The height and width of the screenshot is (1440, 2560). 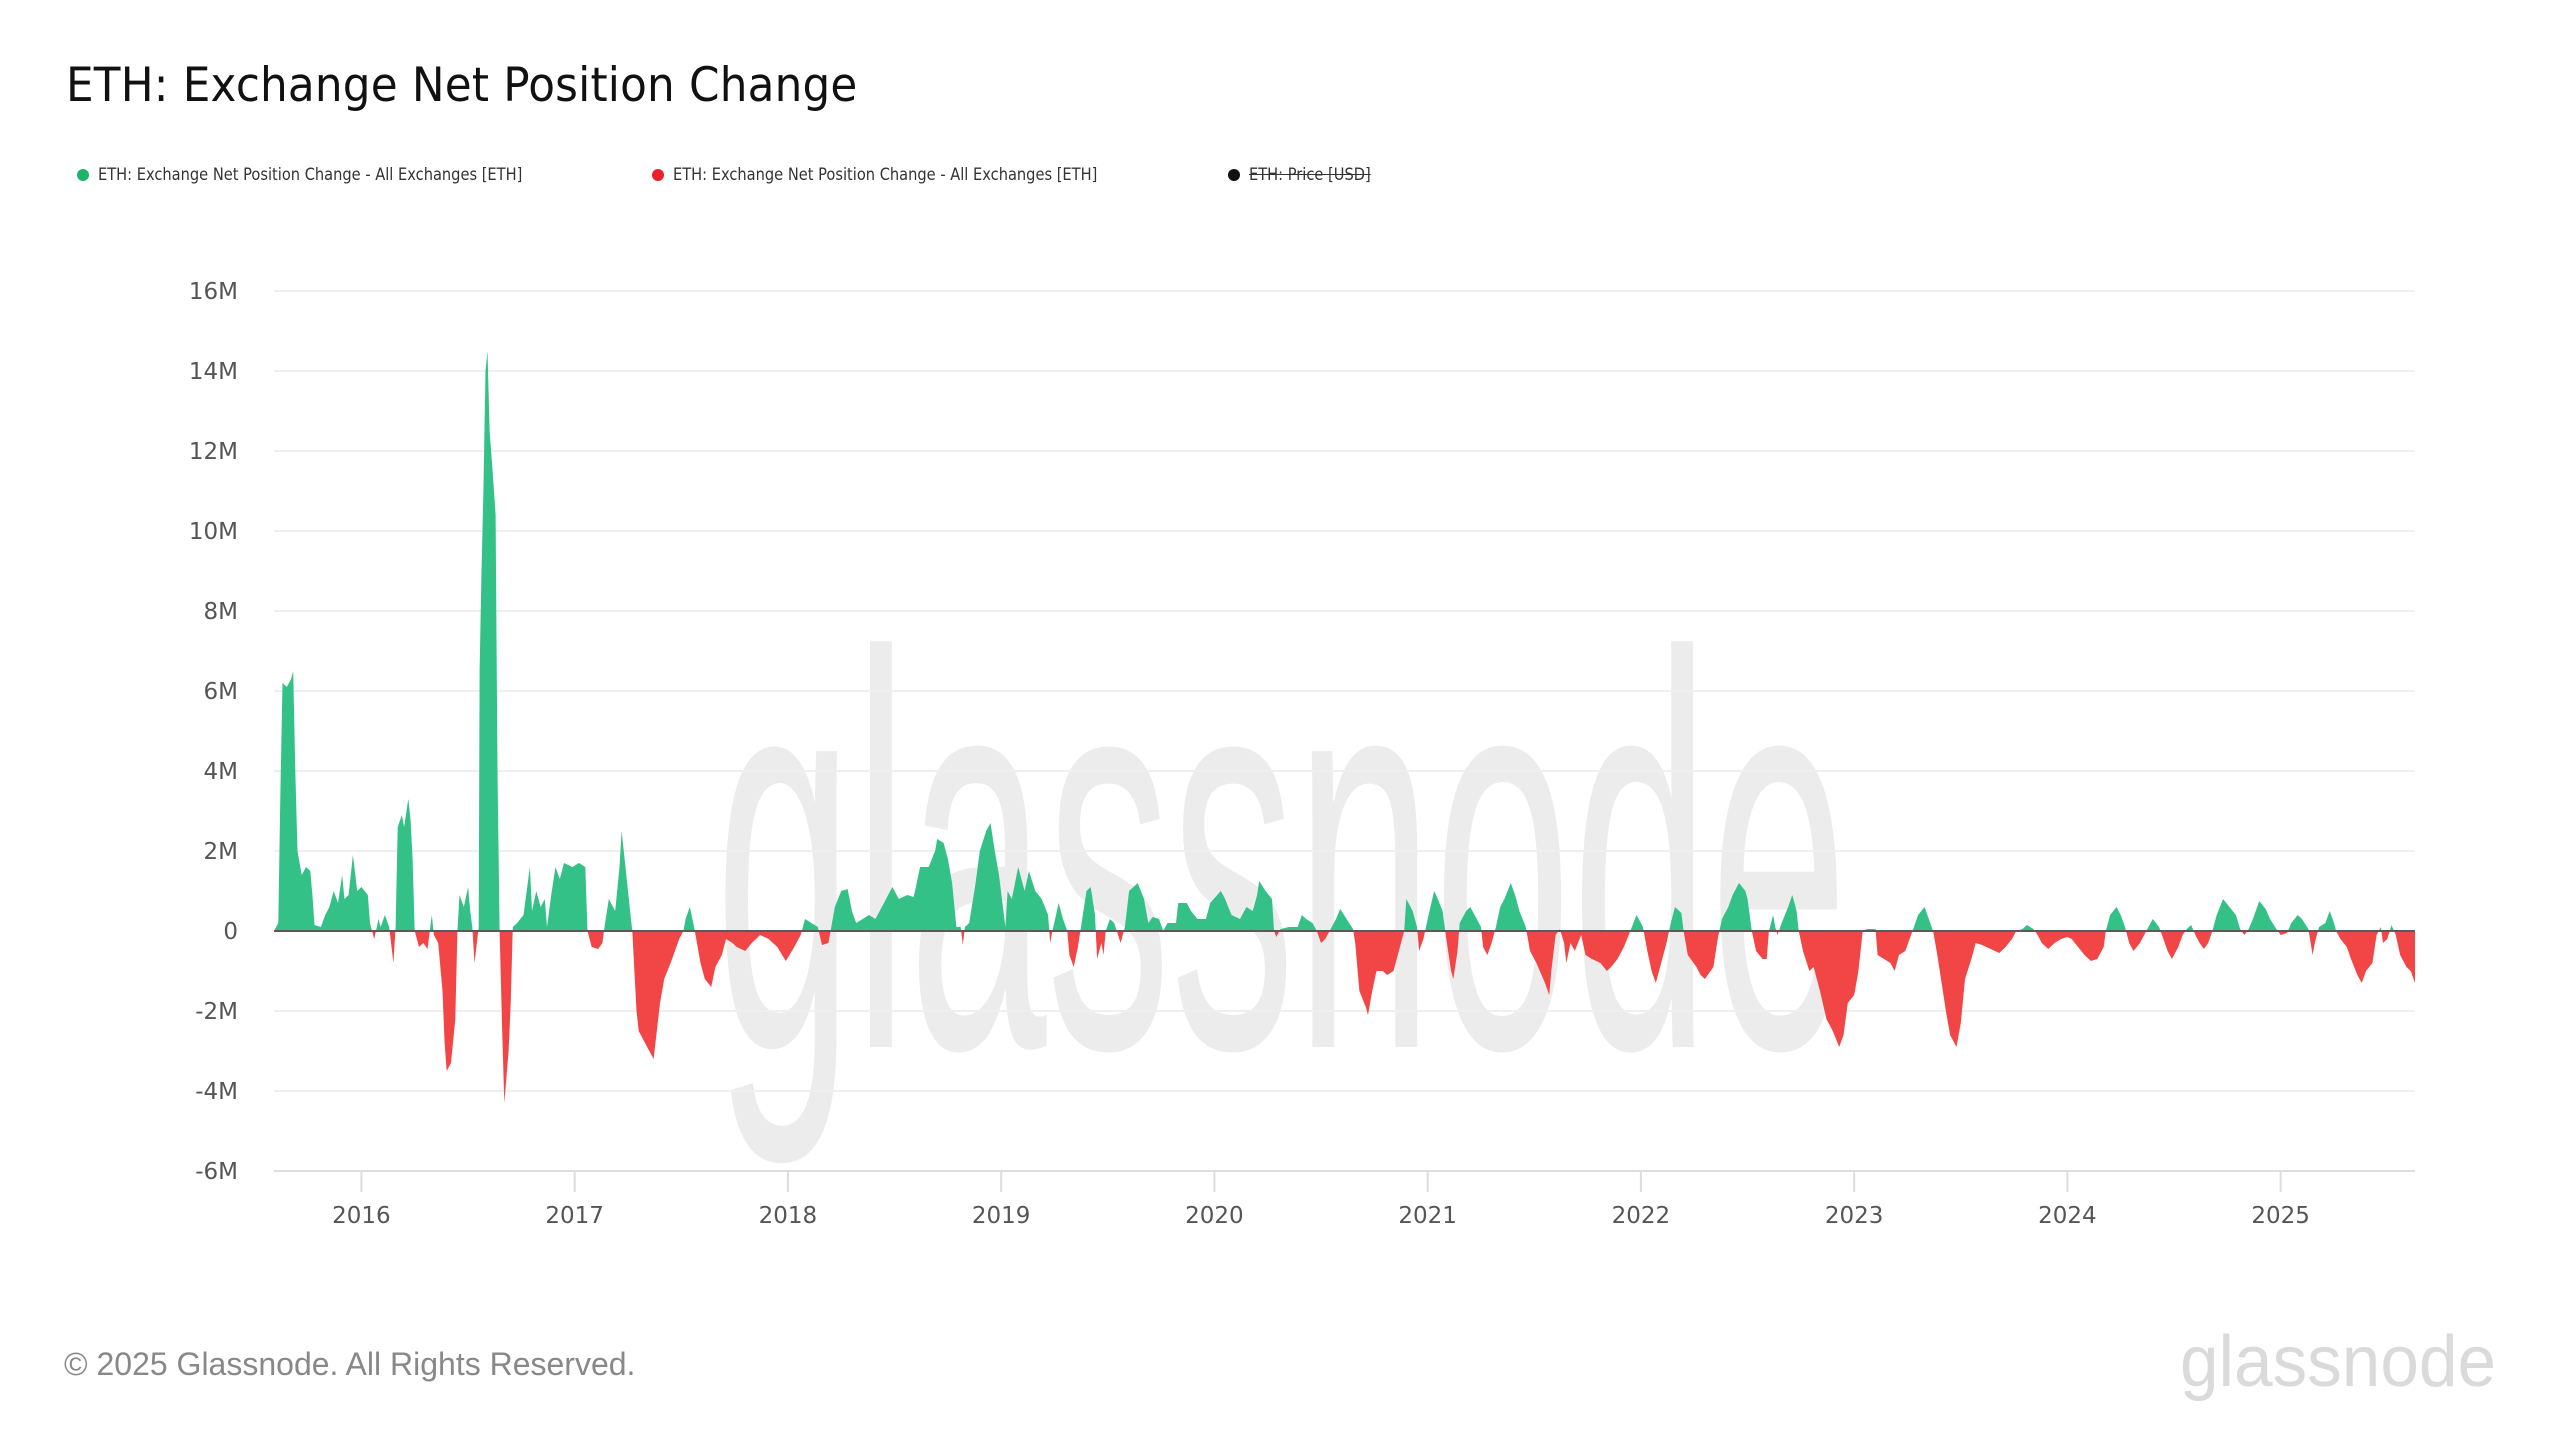 I want to click on y-tick-label: 16M, so click(x=213, y=292).